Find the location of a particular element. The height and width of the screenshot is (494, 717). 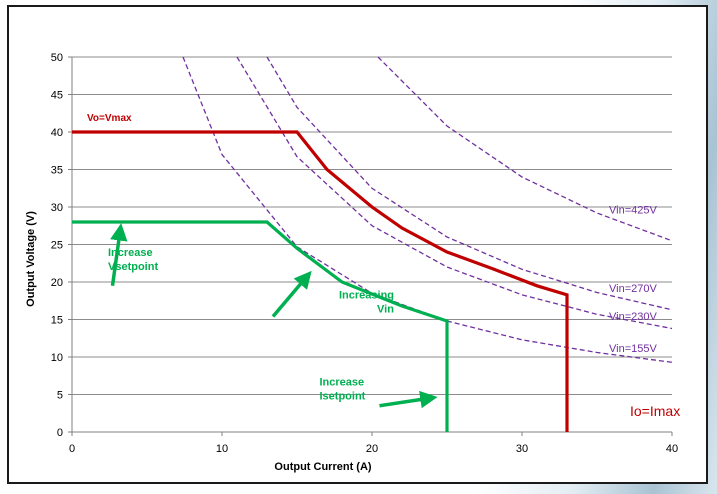

green-label-0-line-0: Increase is located at coordinates (130, 253).